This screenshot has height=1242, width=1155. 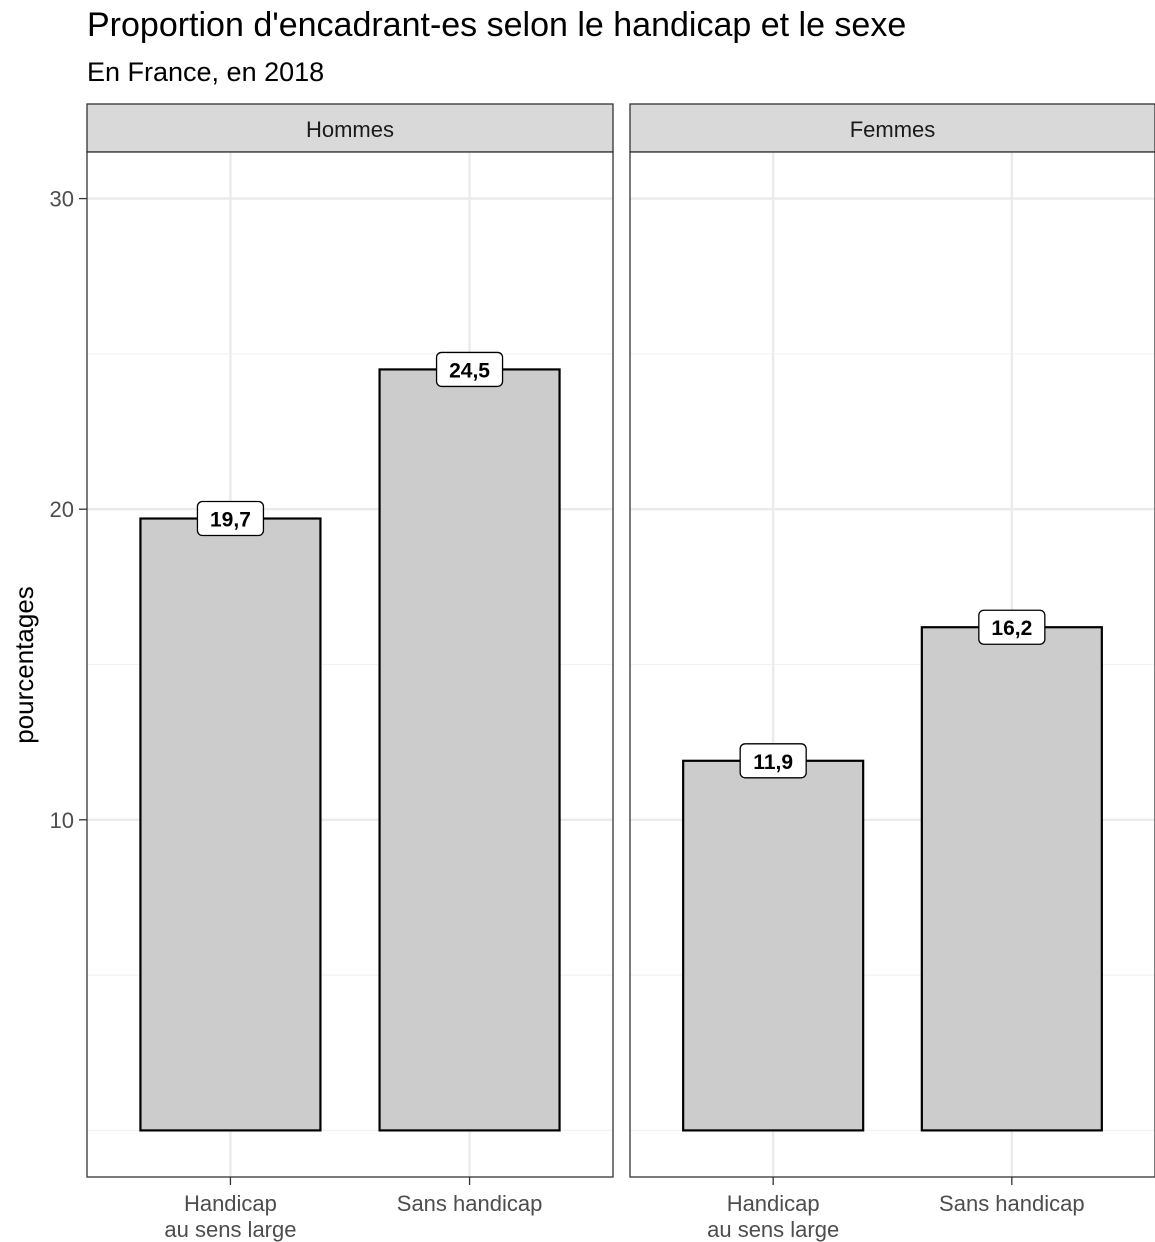 What do you see at coordinates (62, 820) in the screenshot?
I see `y-tick-label: 10` at bounding box center [62, 820].